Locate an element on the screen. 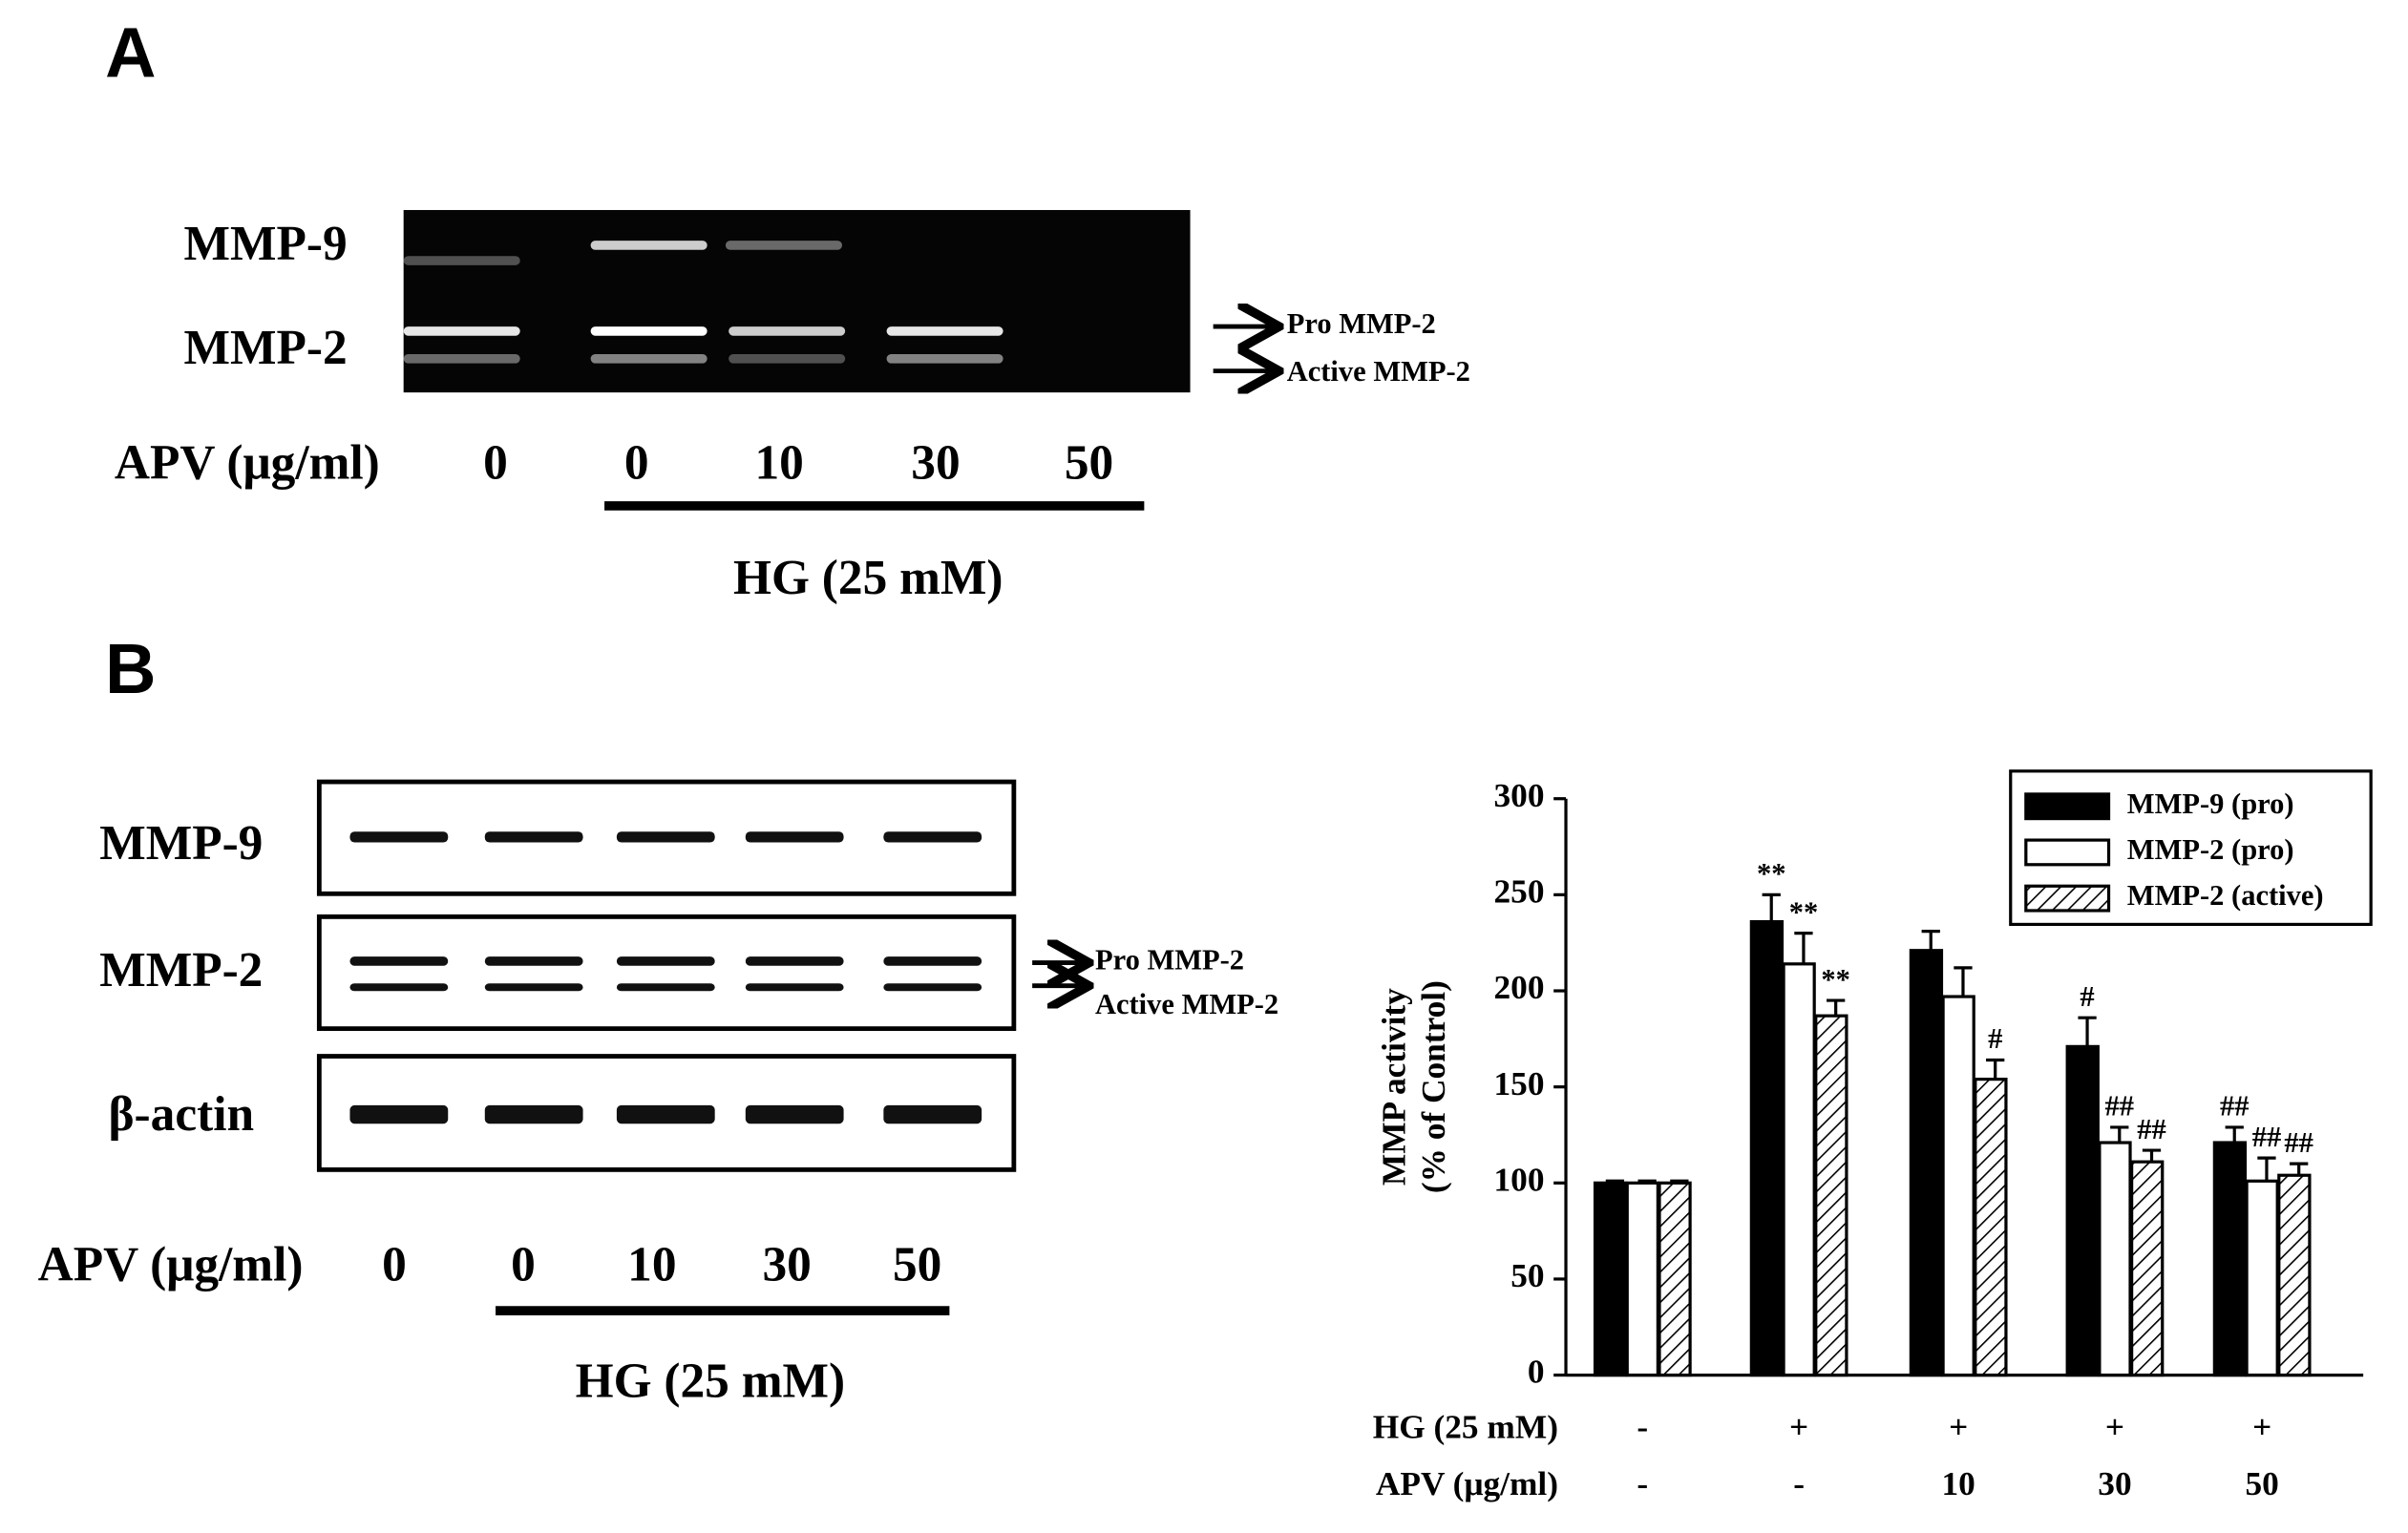  gel-label: MMP-2 is located at coordinates (266, 348).